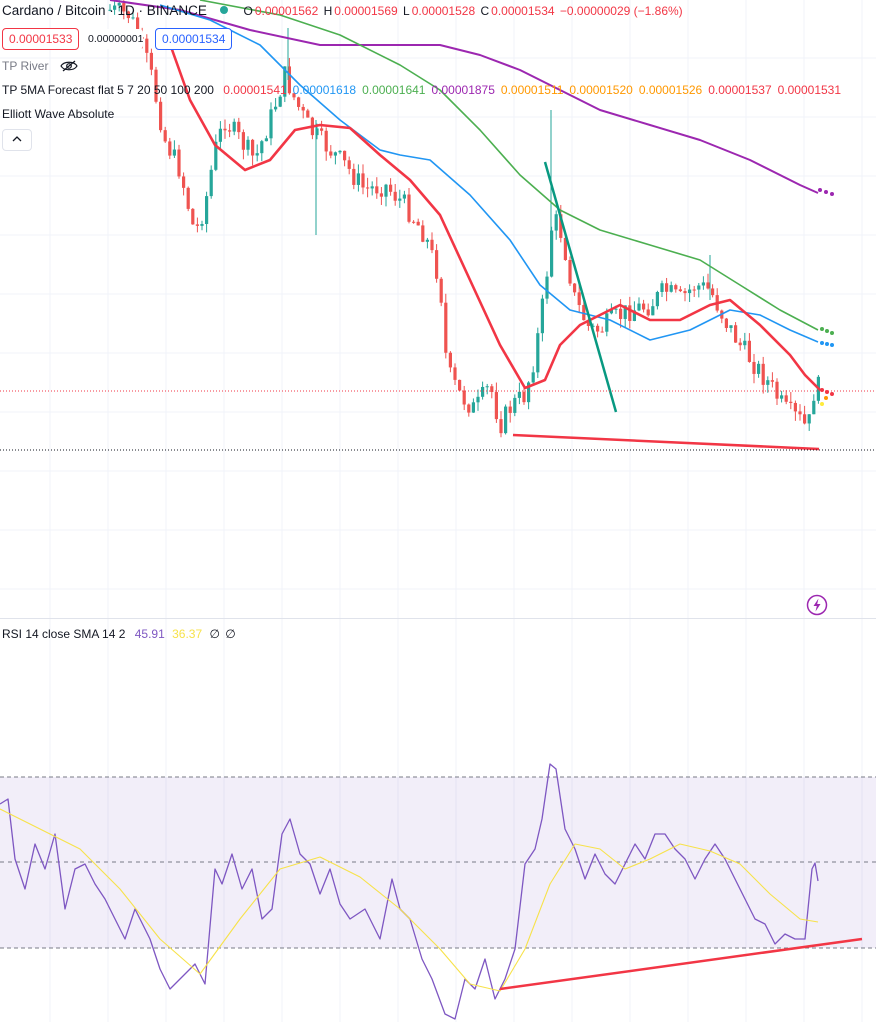 The height and width of the screenshot is (1022, 876). I want to click on eye-crossed-icon, so click(69, 66).